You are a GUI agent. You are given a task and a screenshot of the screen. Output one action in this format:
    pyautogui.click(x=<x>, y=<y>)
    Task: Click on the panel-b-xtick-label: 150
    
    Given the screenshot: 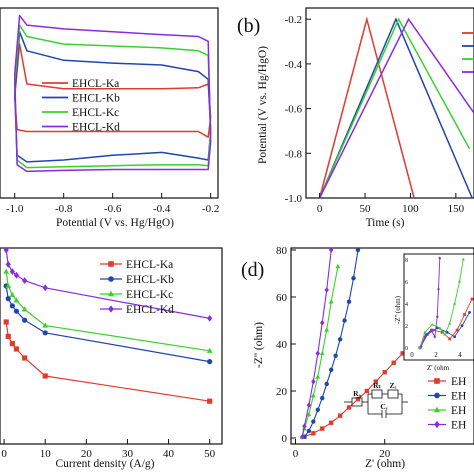 What is the action you would take?
    pyautogui.click(x=456, y=209)
    